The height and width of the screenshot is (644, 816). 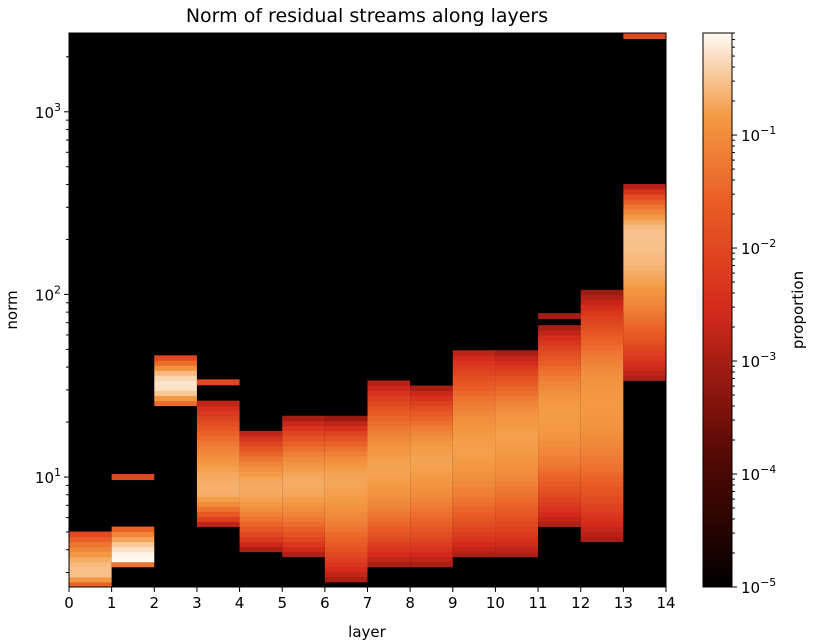 What do you see at coordinates (798, 310) in the screenshot?
I see `colorbar-label: proportion` at bounding box center [798, 310].